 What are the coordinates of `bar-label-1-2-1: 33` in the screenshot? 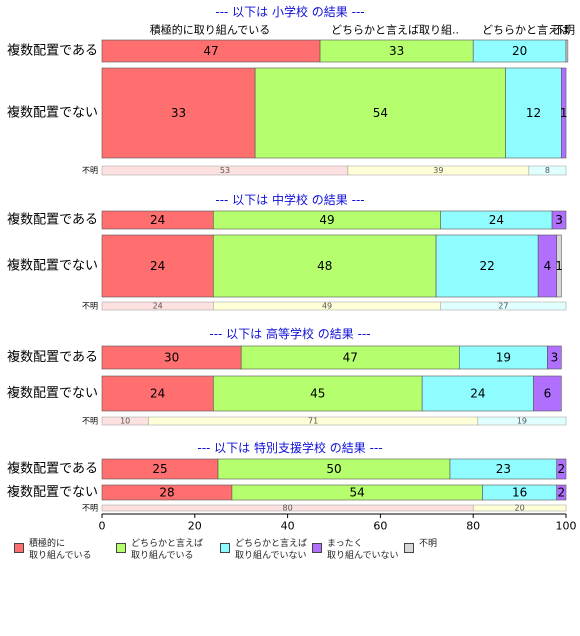 It's located at (178, 113).